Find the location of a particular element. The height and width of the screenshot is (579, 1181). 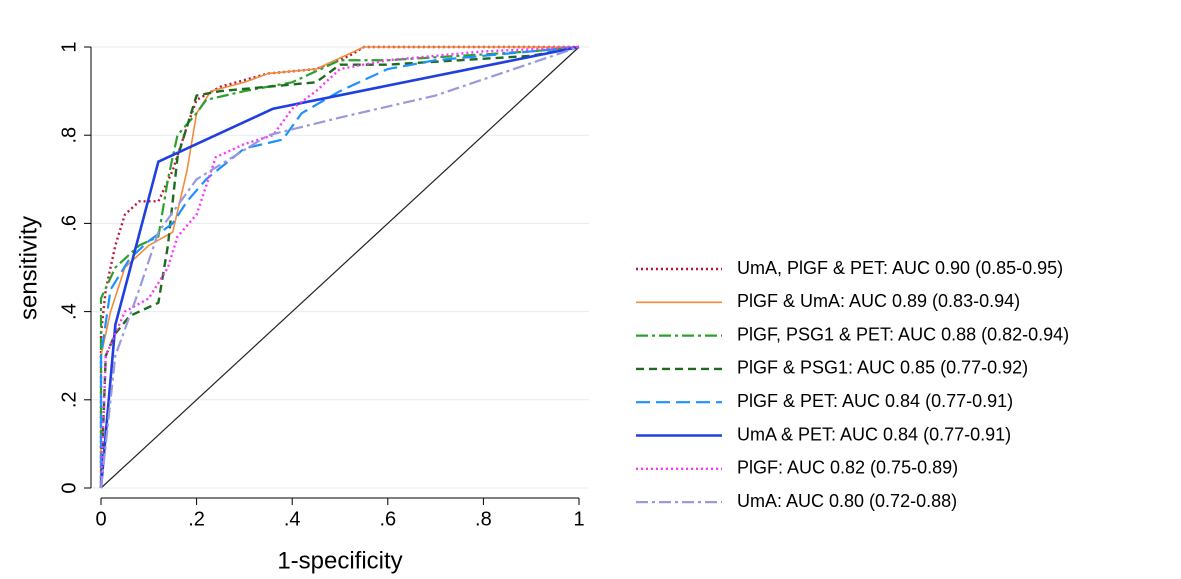

y-tick-label: .2 is located at coordinates (69, 399).